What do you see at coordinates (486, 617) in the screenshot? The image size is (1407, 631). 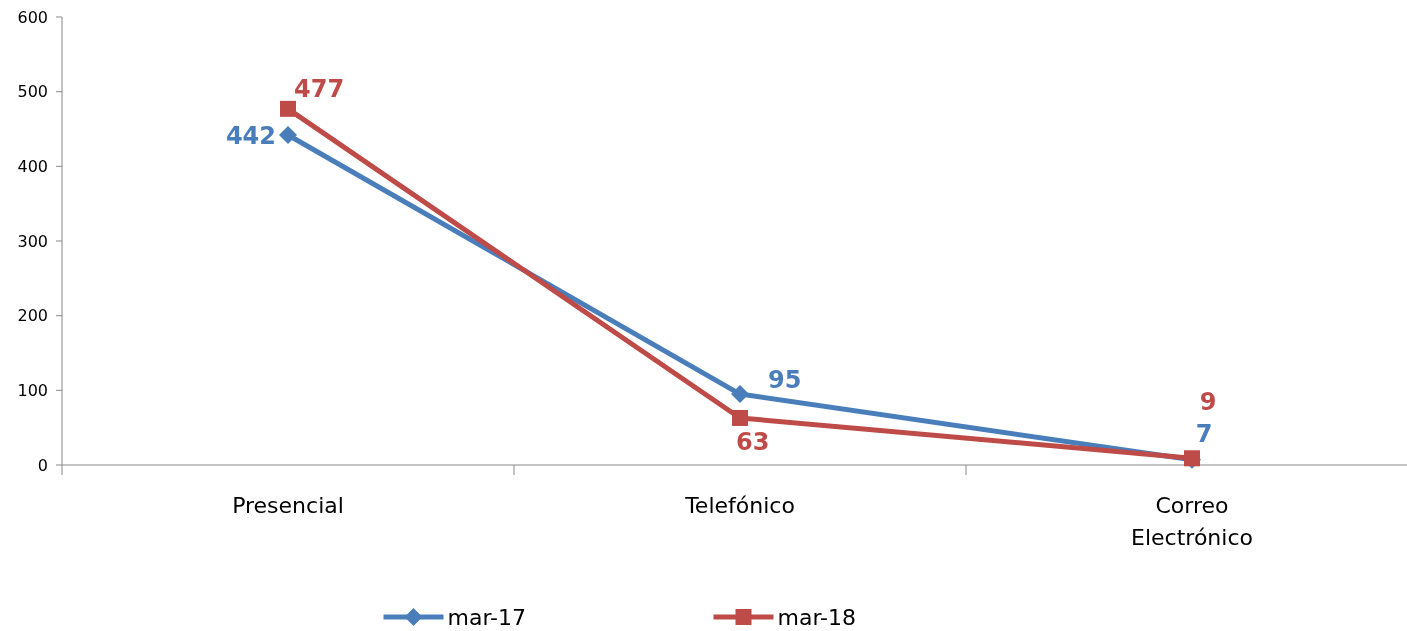 I see `legend-label: mar-17` at bounding box center [486, 617].